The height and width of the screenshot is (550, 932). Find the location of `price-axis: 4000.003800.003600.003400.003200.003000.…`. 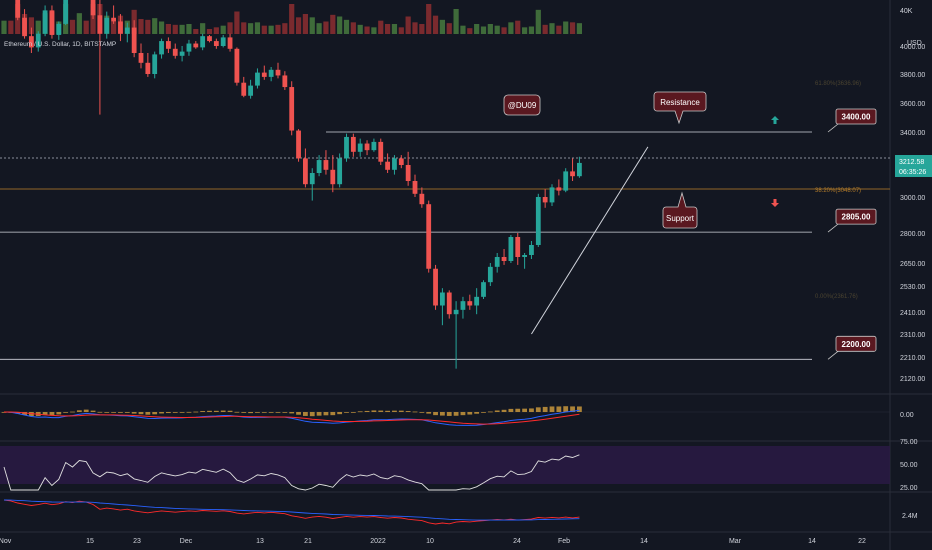

price-axis: 4000.003800.003600.003400.003200.003000.… is located at coordinates (912, 213).